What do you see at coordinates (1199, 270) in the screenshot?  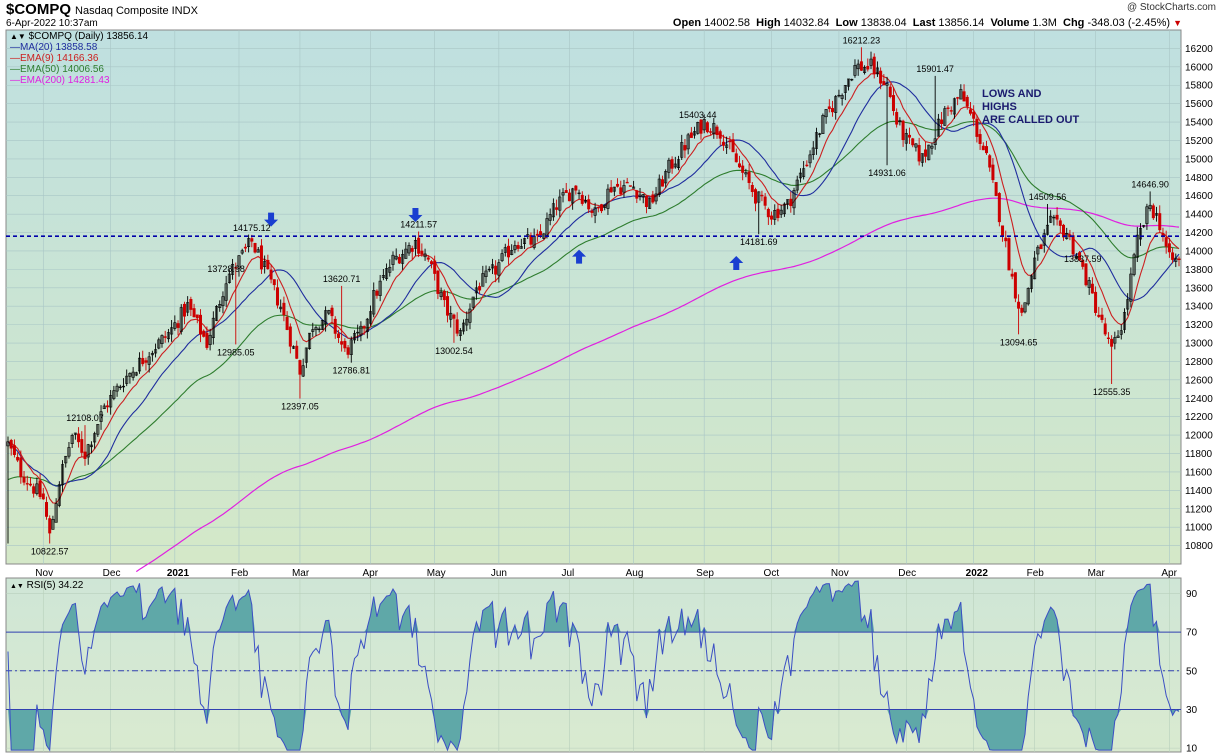 I see `price-tick-label: 13800` at bounding box center [1199, 270].